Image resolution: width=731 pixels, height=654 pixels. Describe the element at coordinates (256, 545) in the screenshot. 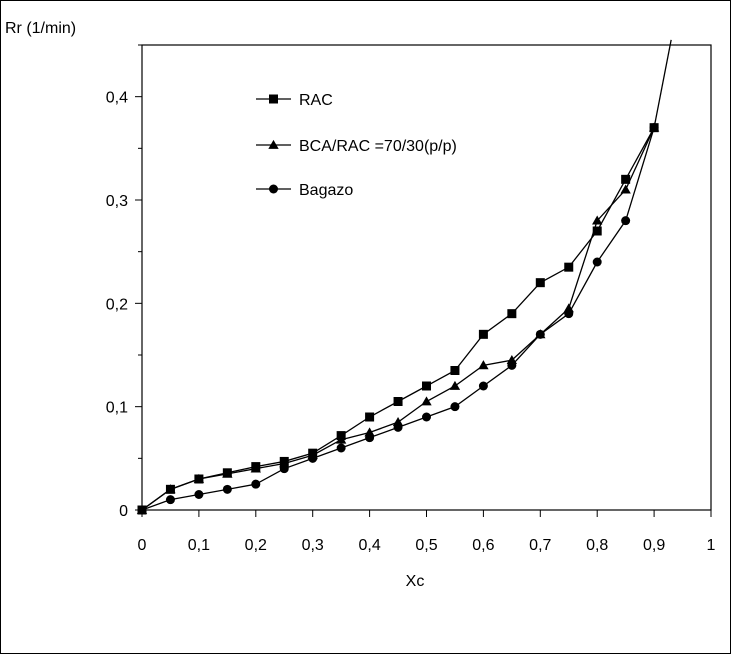

I see `x-tick-label: 0,2` at that location.